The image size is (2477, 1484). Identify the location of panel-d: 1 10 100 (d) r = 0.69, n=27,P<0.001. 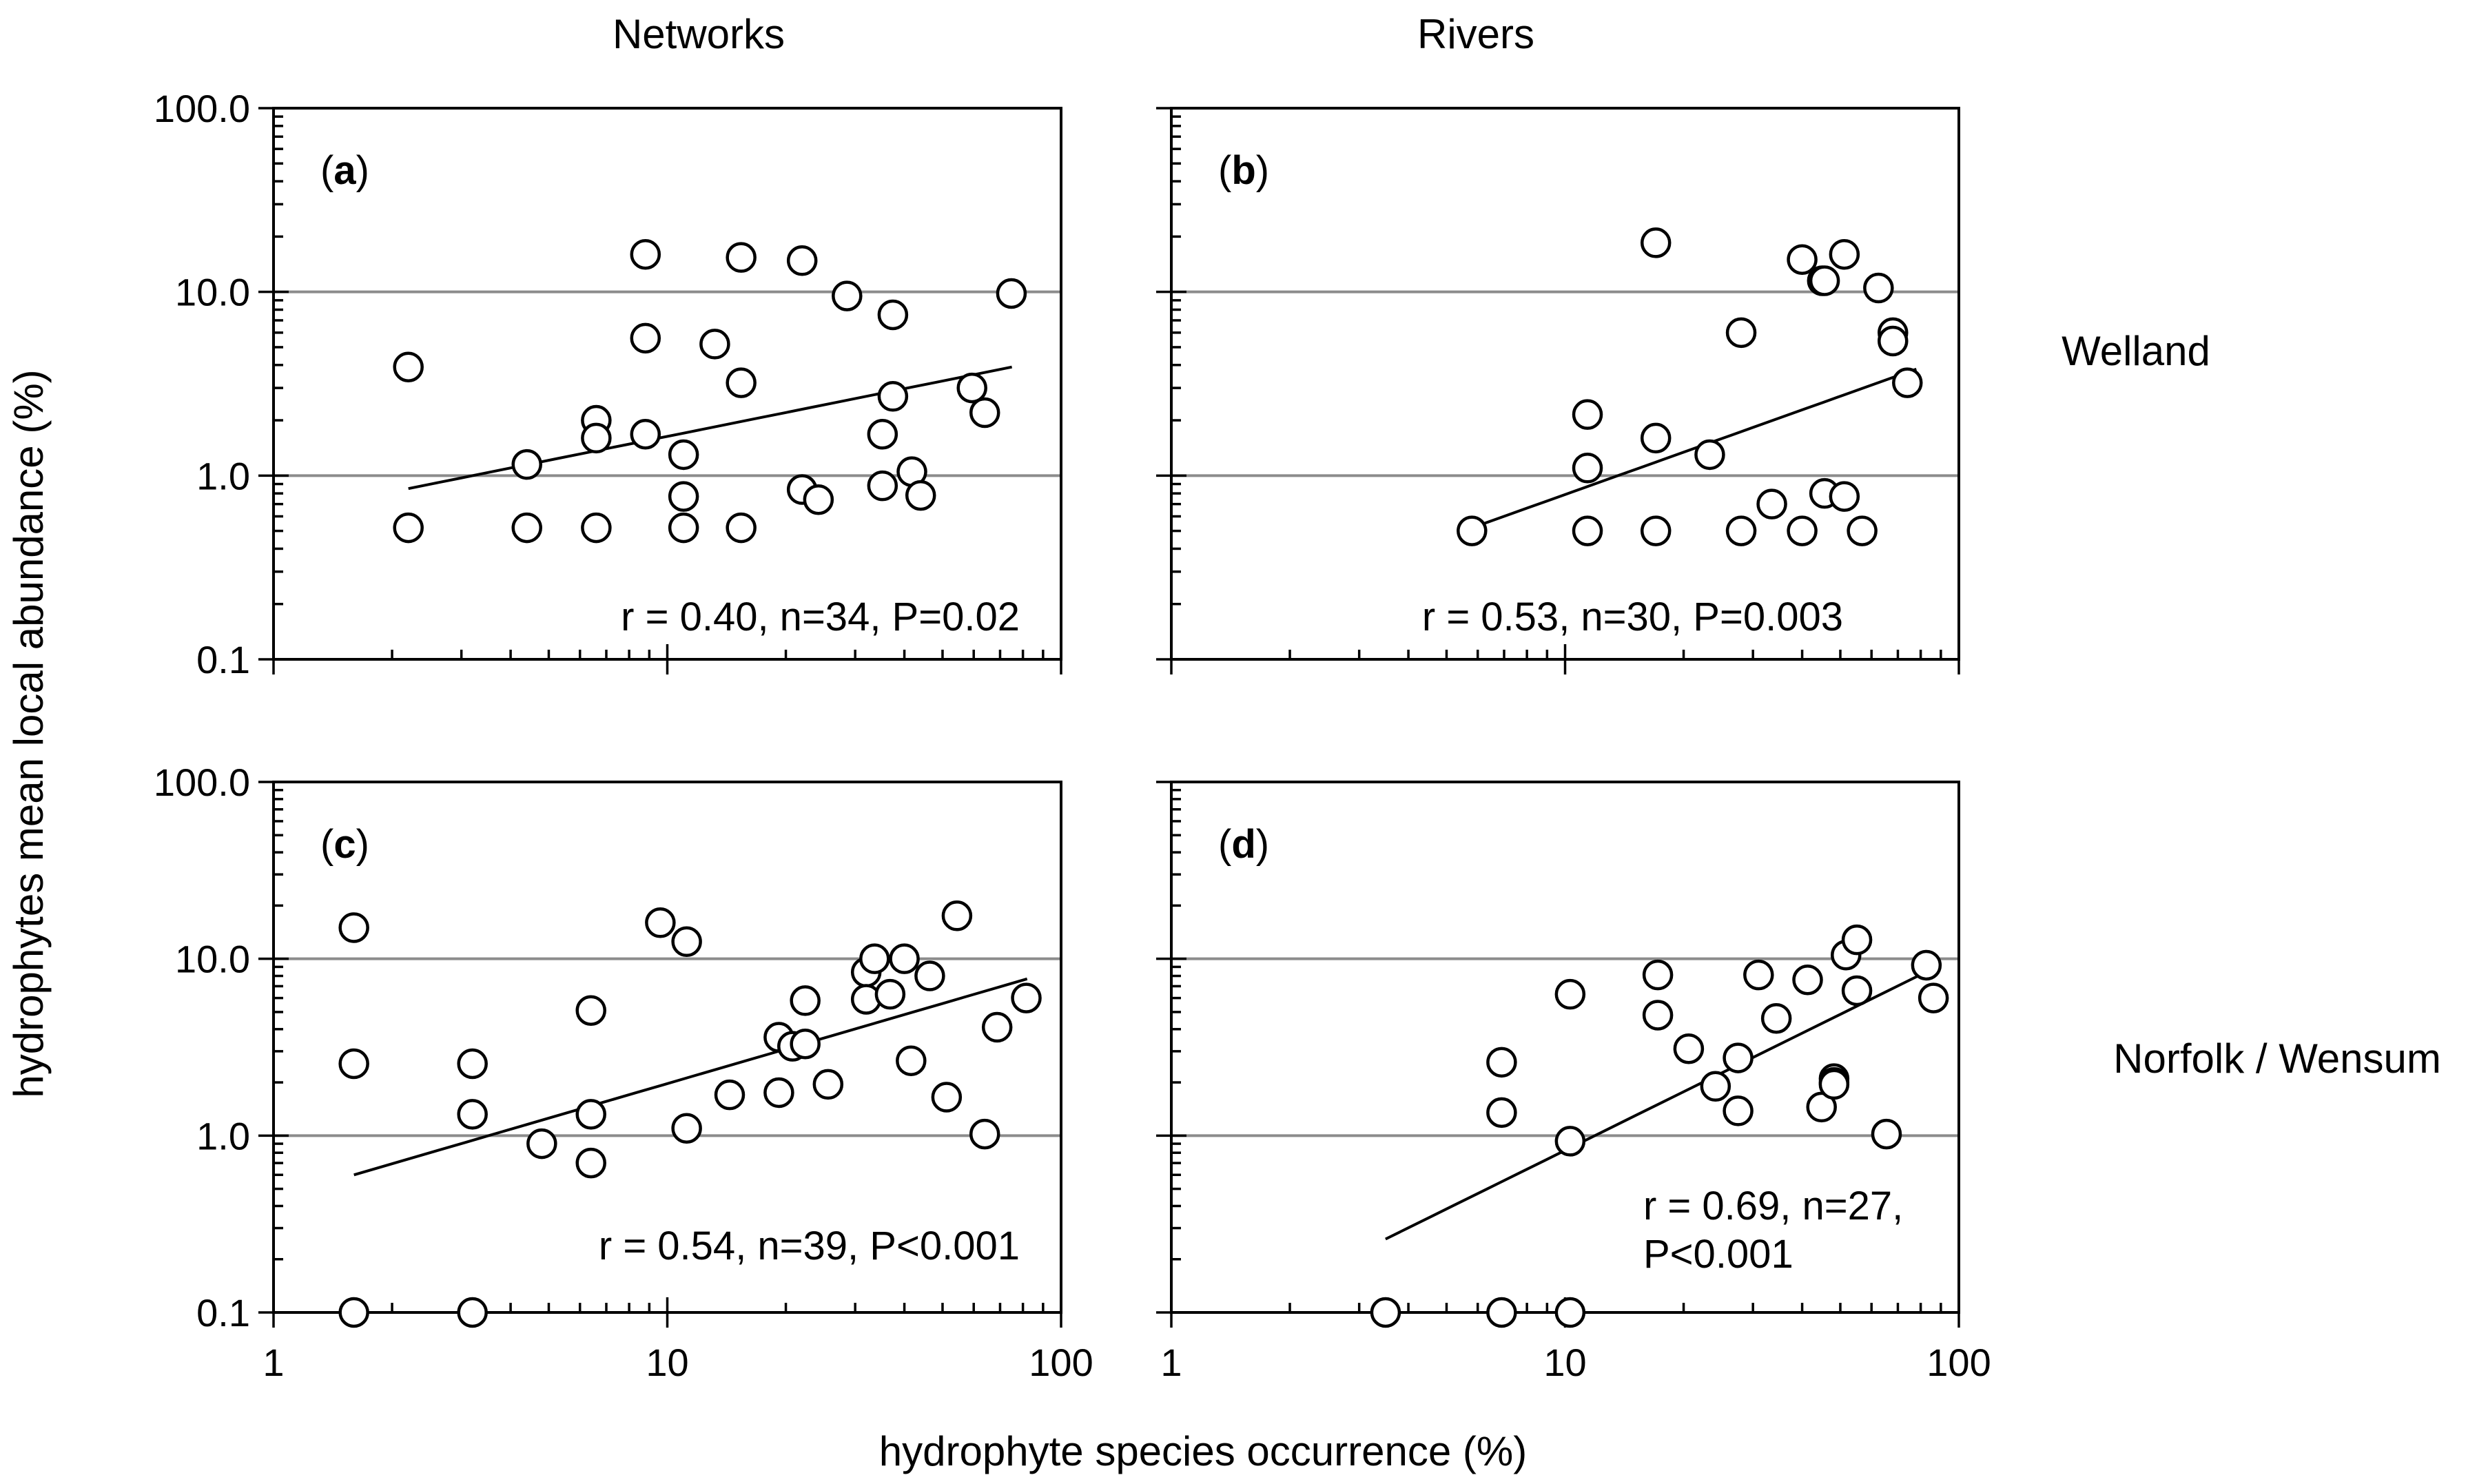
(1573, 1082).